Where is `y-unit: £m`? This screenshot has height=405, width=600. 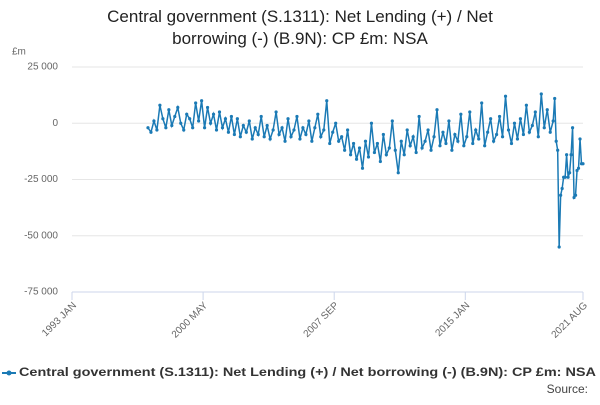 y-unit: £m is located at coordinates (19, 52).